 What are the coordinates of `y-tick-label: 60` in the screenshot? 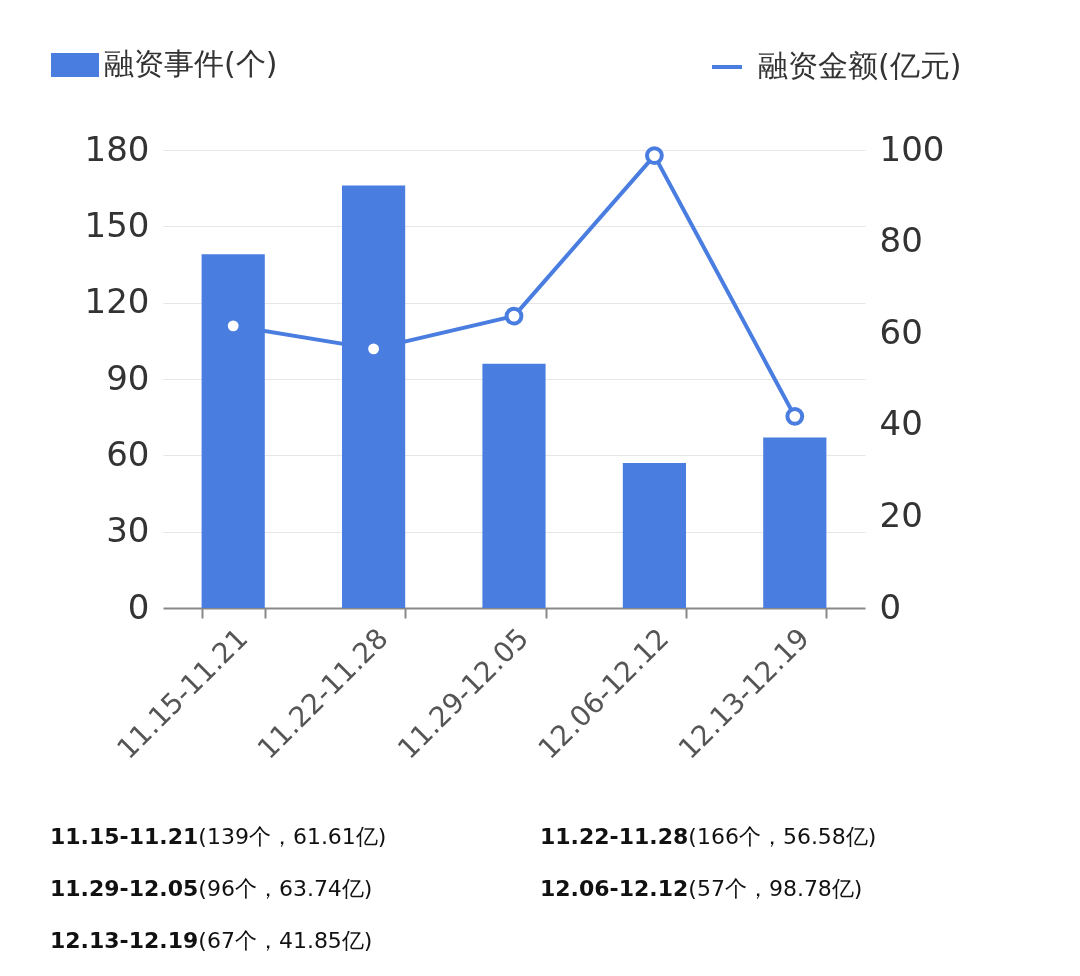 It's located at (128, 453).